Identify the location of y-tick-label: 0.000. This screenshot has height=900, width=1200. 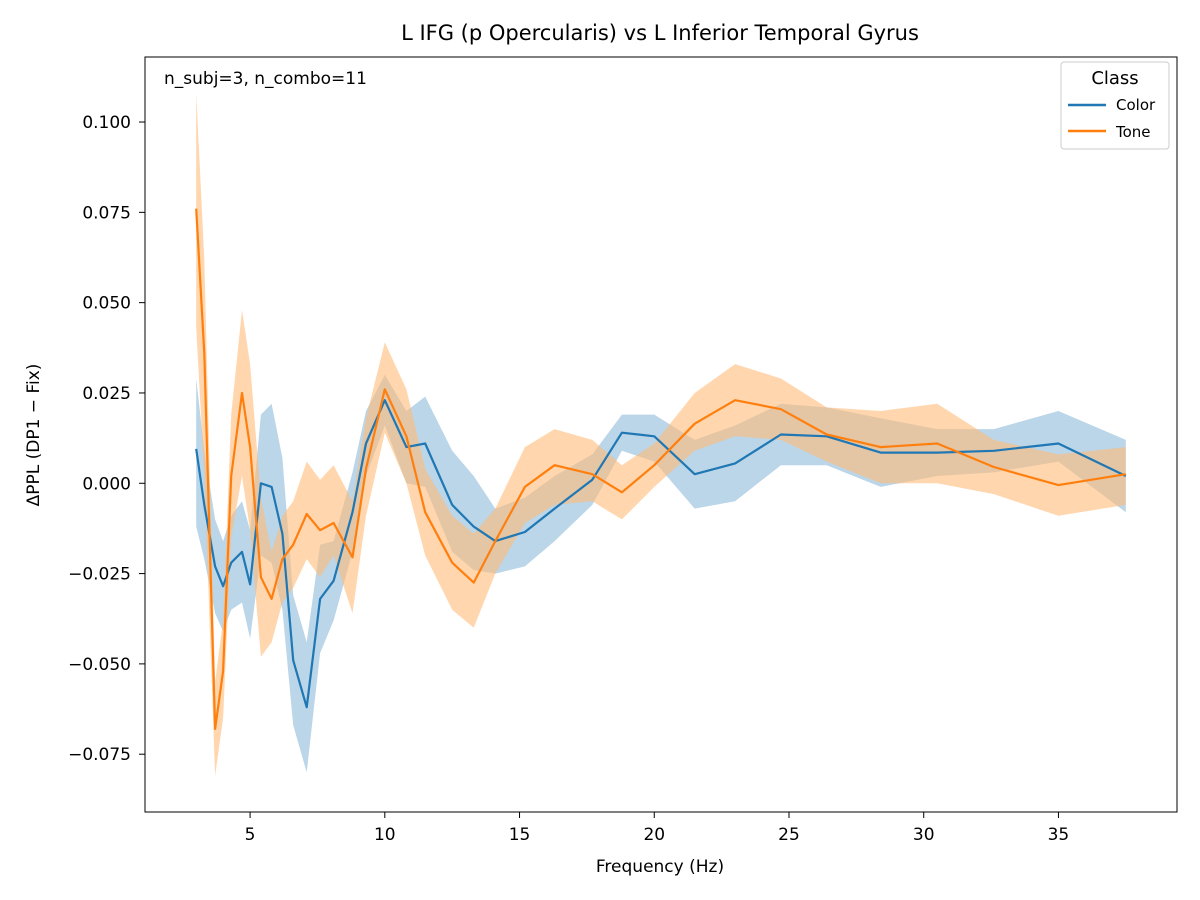
(106, 484).